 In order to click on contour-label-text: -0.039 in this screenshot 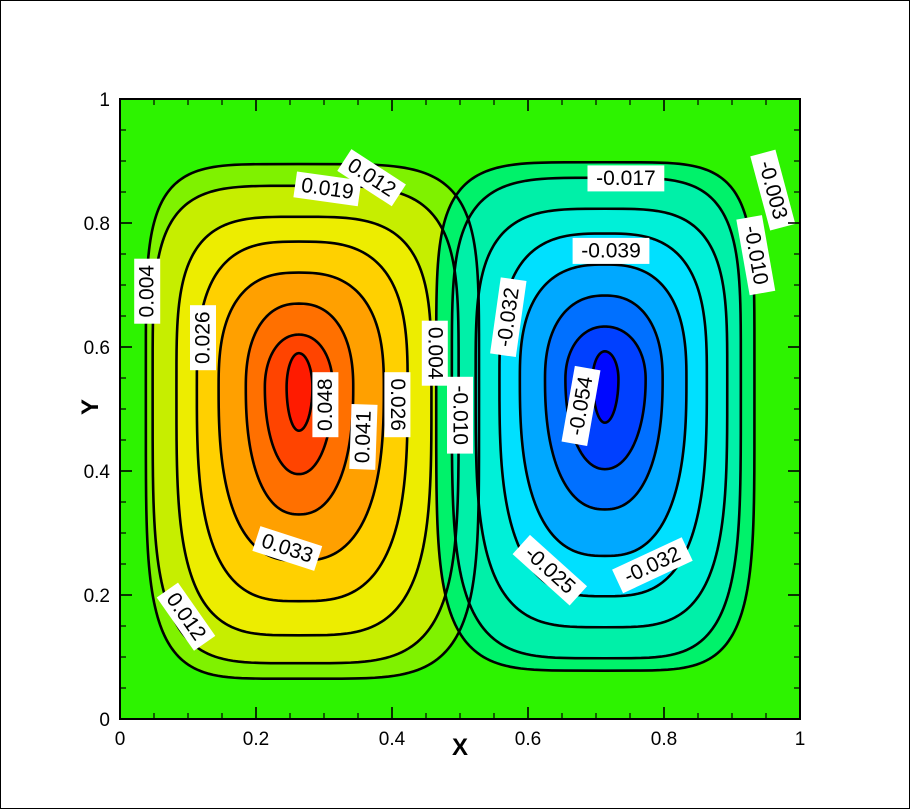, I will do `click(611, 250)`.